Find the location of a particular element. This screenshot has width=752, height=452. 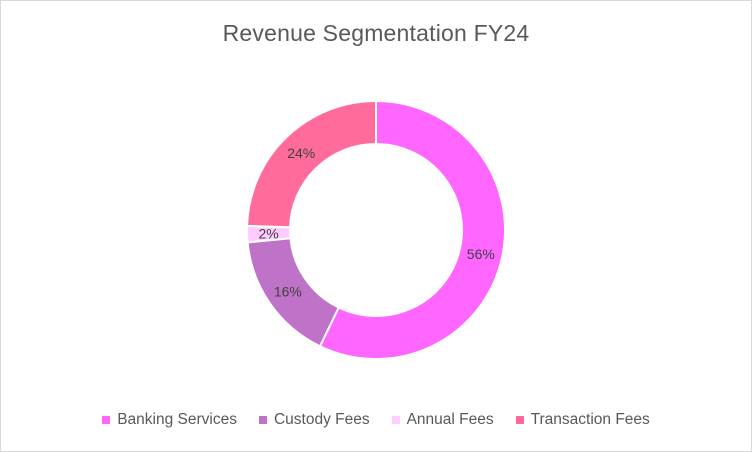

data-label-banking-services: 56% is located at coordinates (481, 254).